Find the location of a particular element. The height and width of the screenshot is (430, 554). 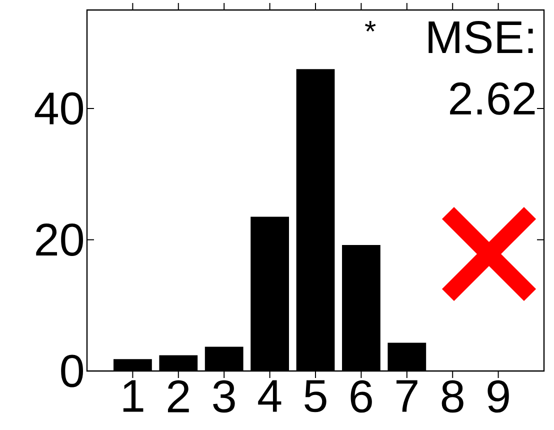

y-tick-label: 40 is located at coordinates (59, 108).